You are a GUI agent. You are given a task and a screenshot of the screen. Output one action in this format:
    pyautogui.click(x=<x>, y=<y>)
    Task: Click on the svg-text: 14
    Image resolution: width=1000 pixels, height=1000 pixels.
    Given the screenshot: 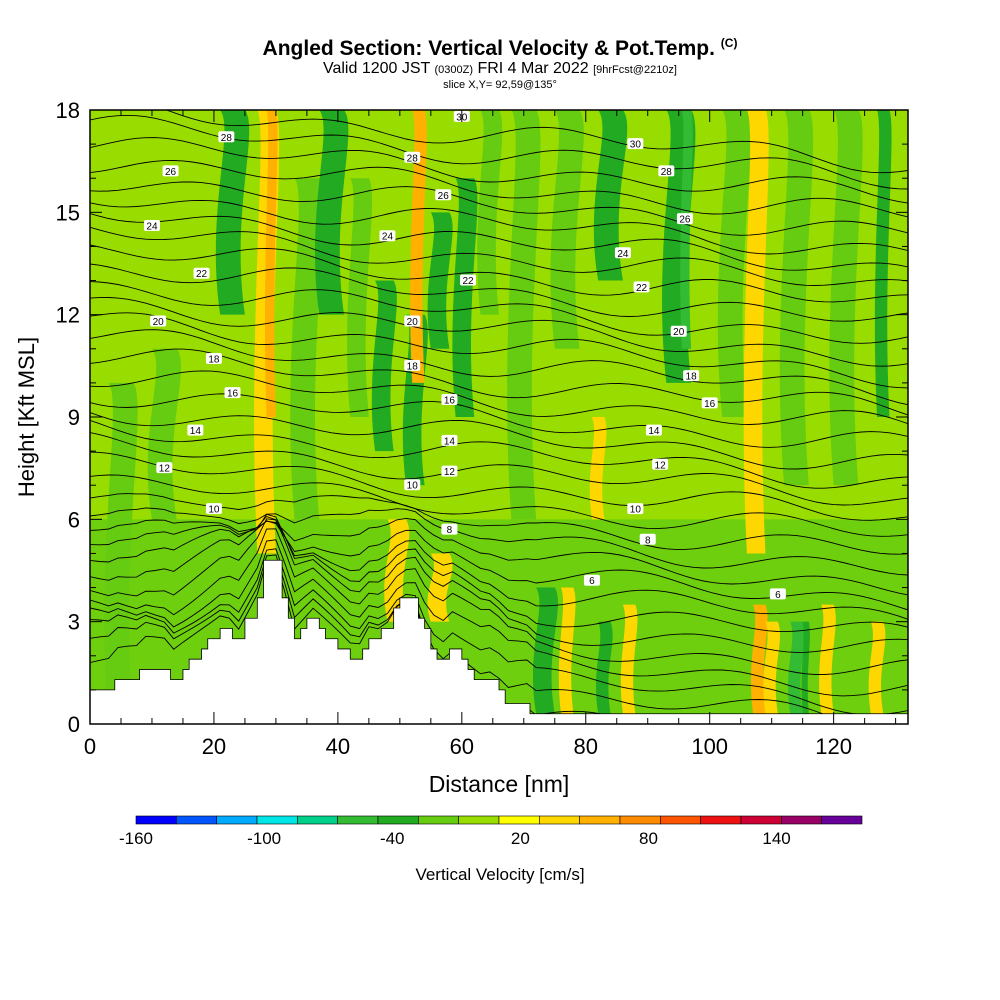 What is the action you would take?
    pyautogui.click(x=450, y=441)
    